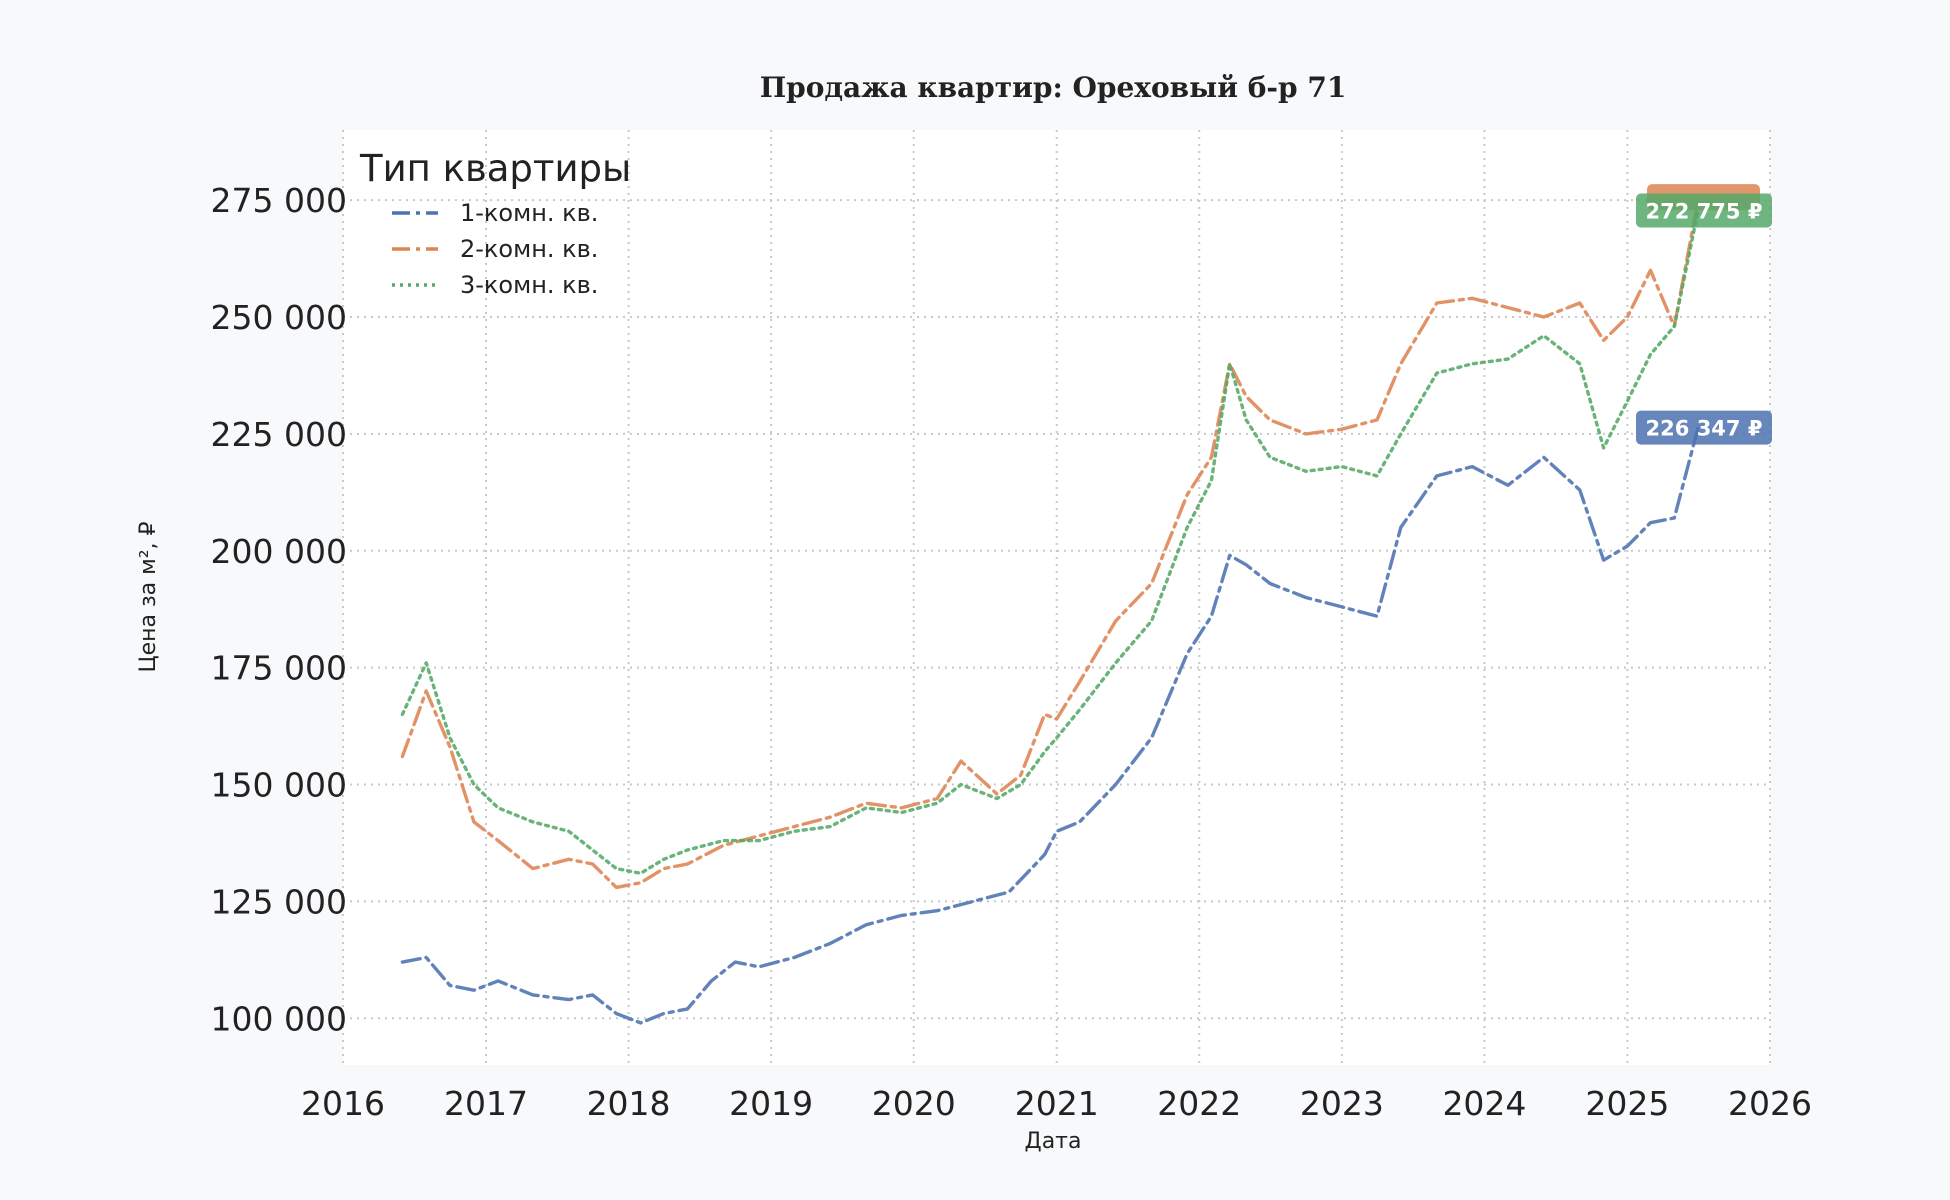 The image size is (1950, 1200). I want to click on x-tick-label: 2023, so click(1342, 1103).